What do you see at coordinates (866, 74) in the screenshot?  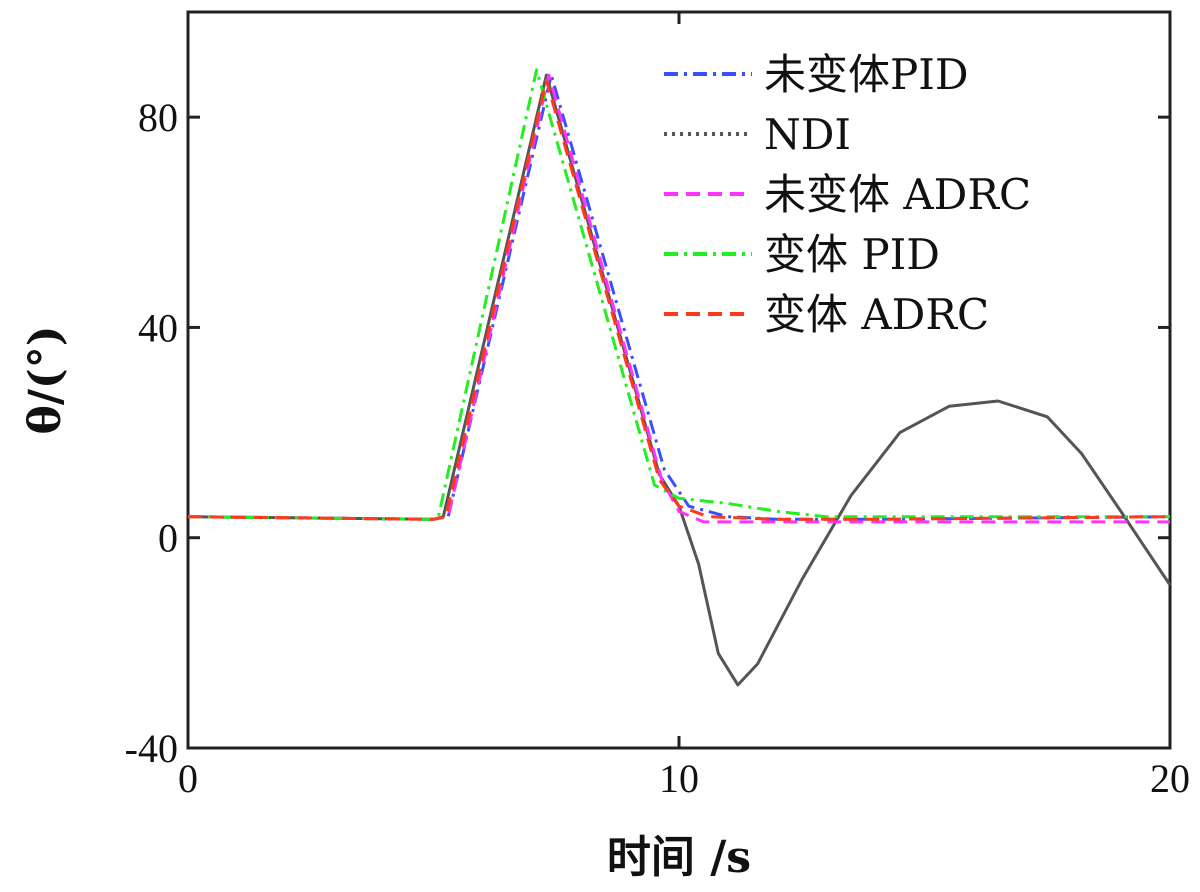 I see `legend-label-1: 未变体PID` at bounding box center [866, 74].